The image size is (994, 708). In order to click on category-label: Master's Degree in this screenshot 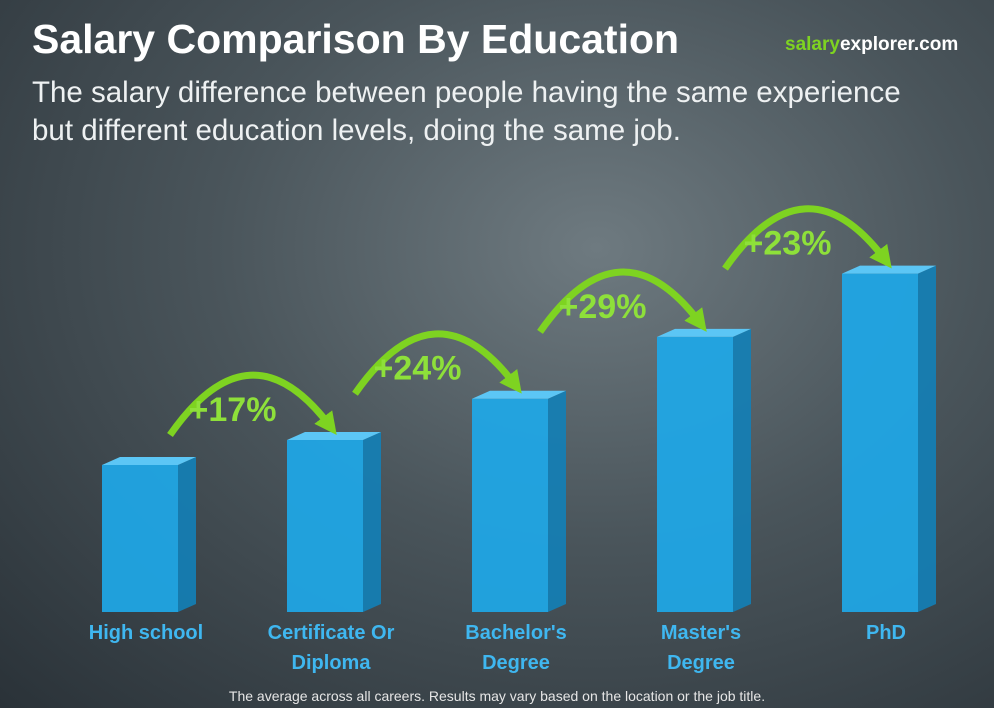, I will do `click(701, 648)`.